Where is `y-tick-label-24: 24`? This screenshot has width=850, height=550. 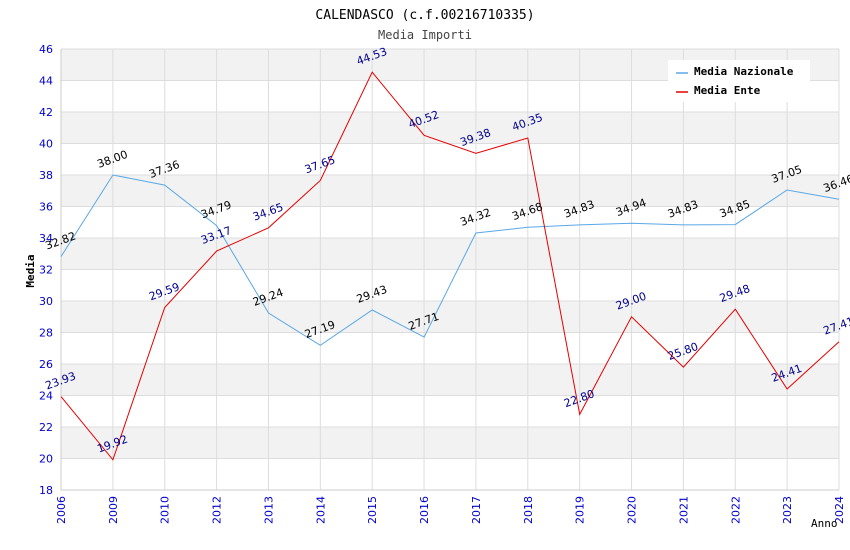 y-tick-label-24: 24 is located at coordinates (46, 396).